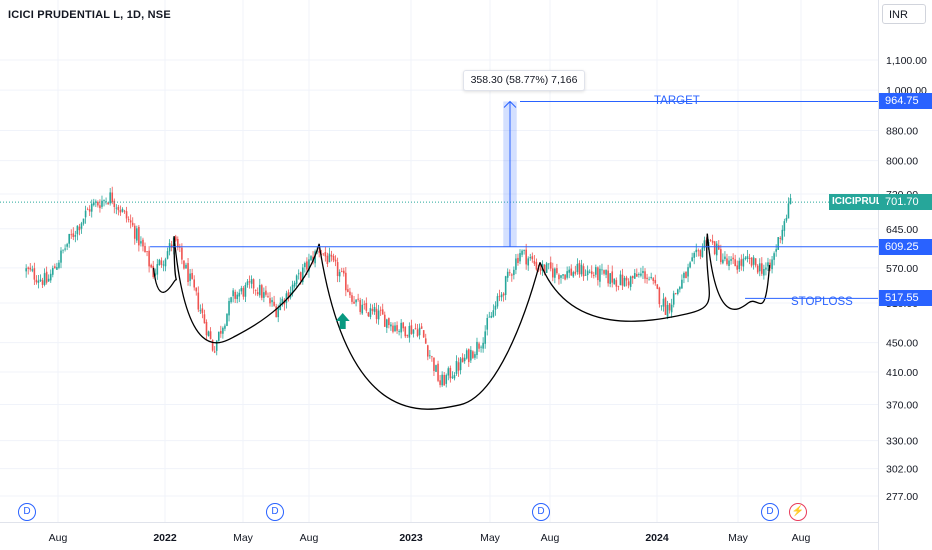 The height and width of the screenshot is (550, 932). Describe the element at coordinates (243, 538) in the screenshot. I see `time-axis-label: May` at that location.